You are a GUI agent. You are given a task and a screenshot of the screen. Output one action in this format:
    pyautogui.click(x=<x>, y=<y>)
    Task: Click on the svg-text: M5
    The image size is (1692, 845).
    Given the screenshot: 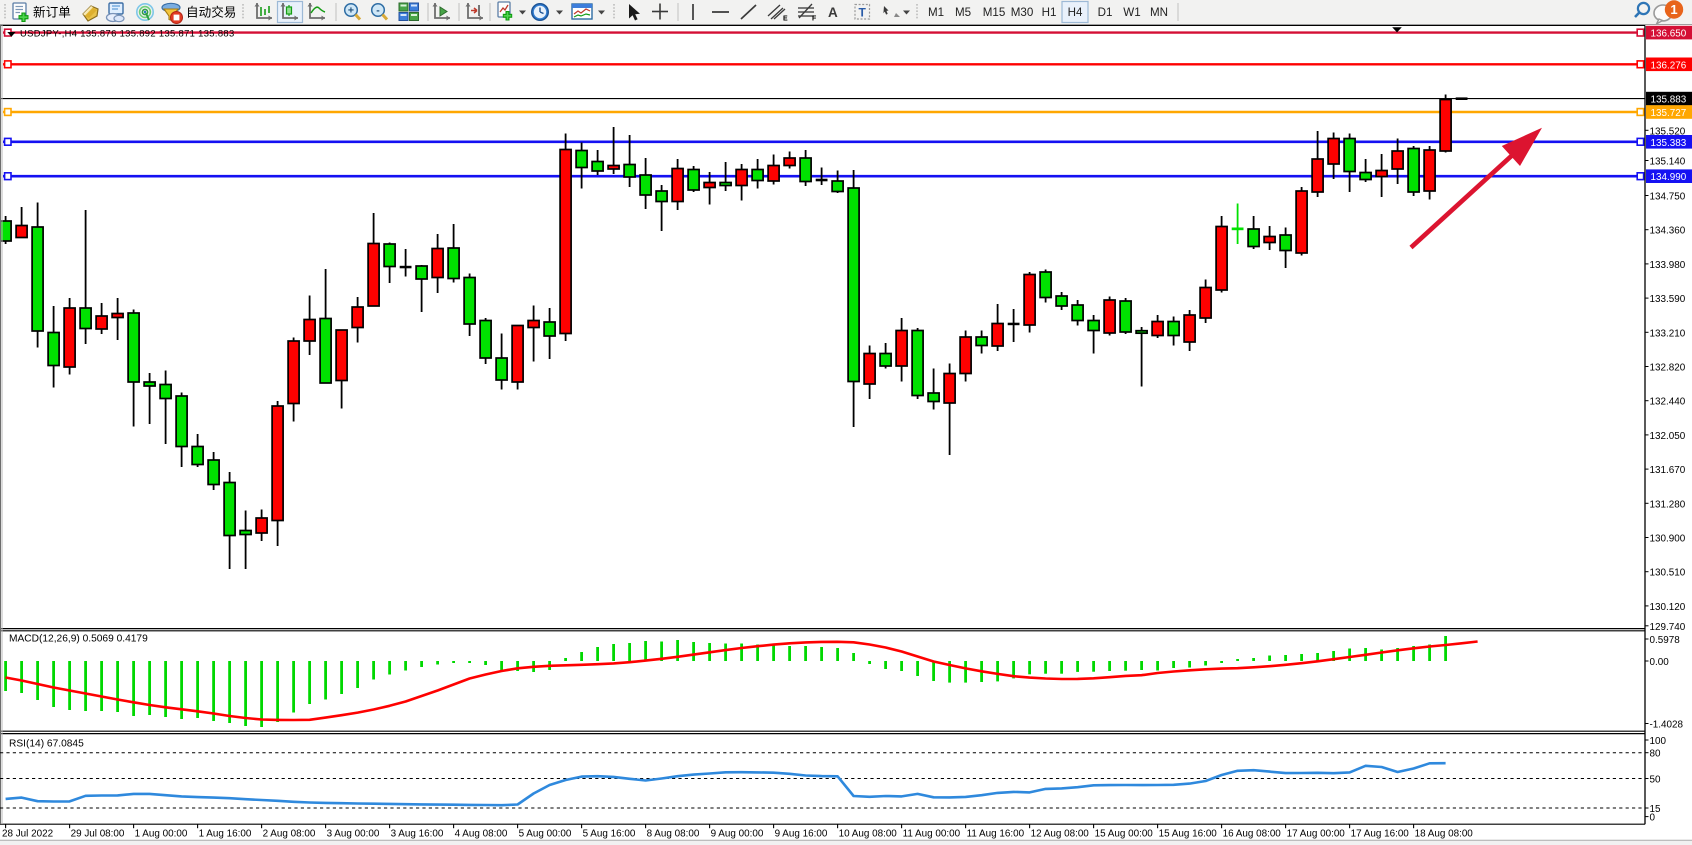 What is the action you would take?
    pyautogui.click(x=963, y=12)
    